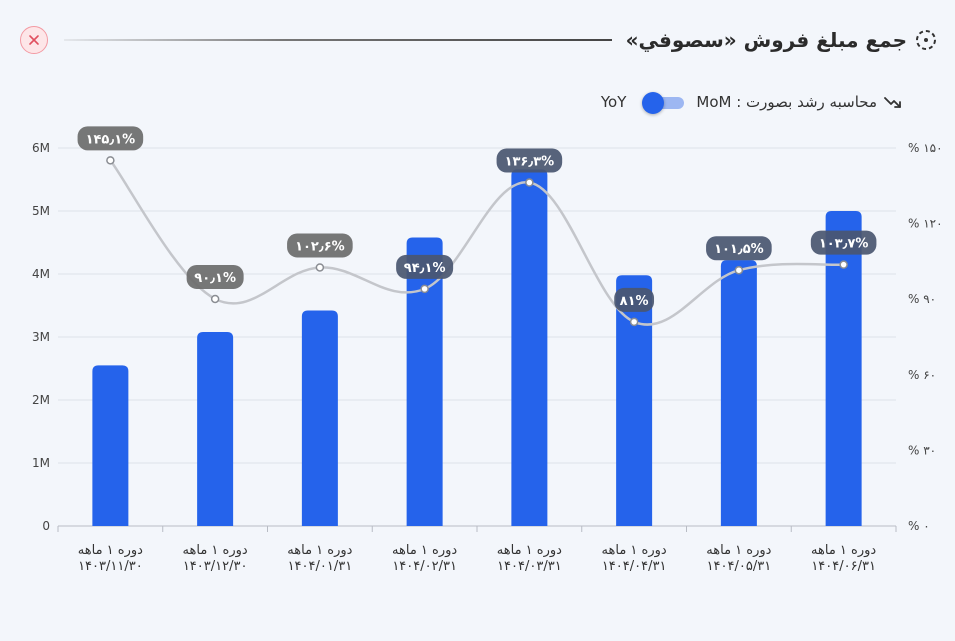 Image resolution: width=955 pixels, height=641 pixels. What do you see at coordinates (613, 102) in the screenshot?
I see `yoy-label: YoY` at bounding box center [613, 102].